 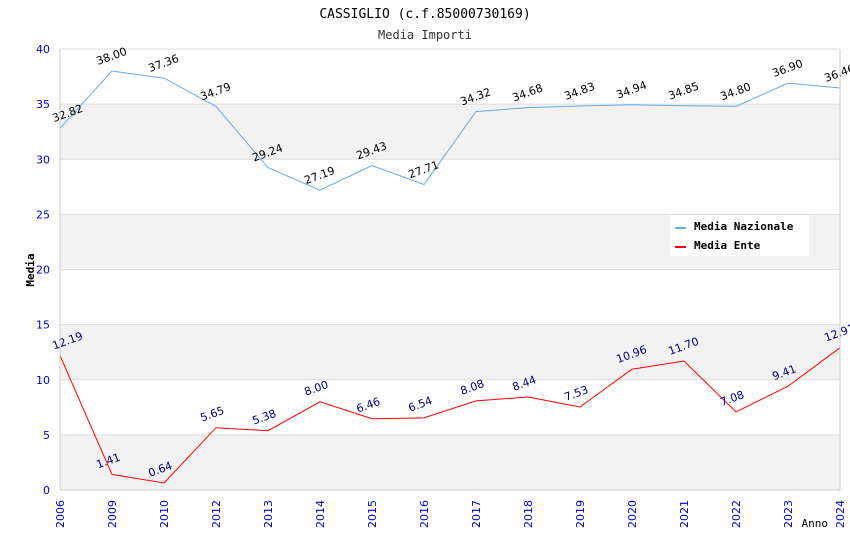 What do you see at coordinates (727, 245) in the screenshot?
I see `legend-label-ente: Media Ente` at bounding box center [727, 245].